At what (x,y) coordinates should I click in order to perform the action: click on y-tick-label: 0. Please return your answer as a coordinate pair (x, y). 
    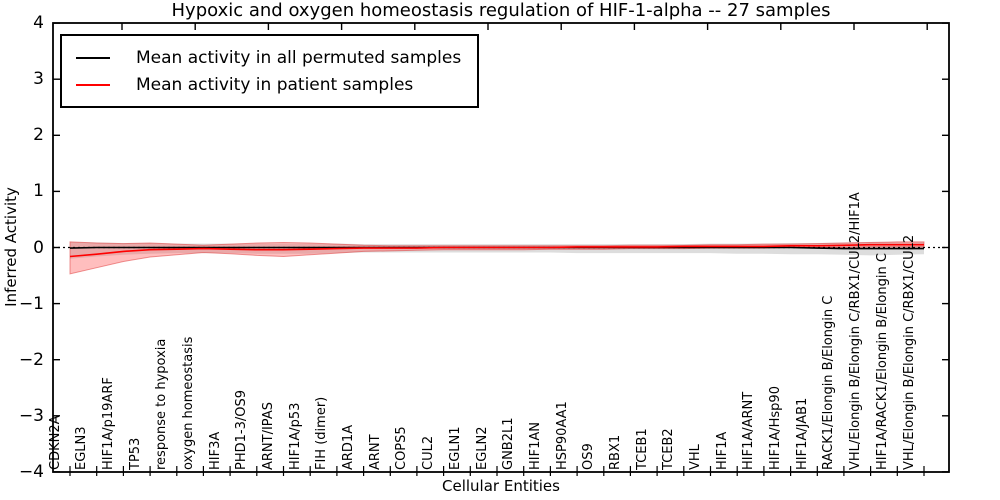
    Looking at the image, I should click on (38, 248).